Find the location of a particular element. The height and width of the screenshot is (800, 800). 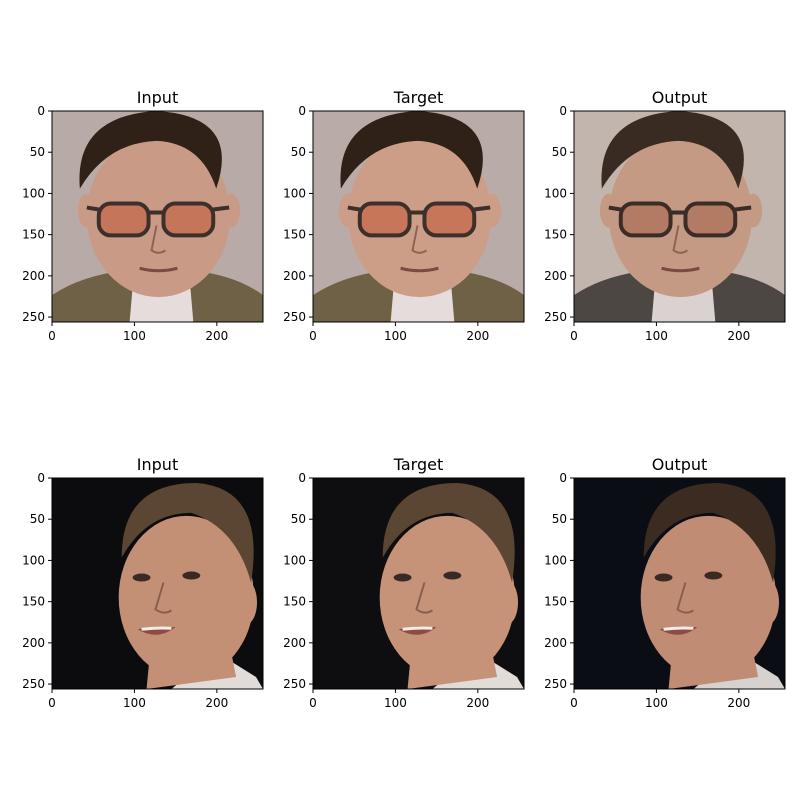

face-dark-bg-generated is located at coordinates (679, 583).